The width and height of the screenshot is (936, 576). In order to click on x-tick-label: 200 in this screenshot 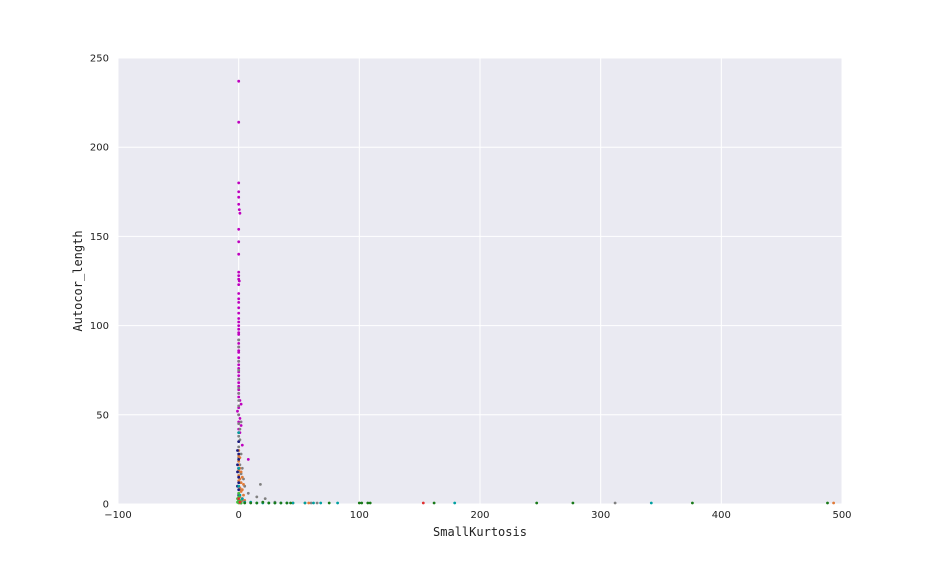, I will do `click(479, 515)`.